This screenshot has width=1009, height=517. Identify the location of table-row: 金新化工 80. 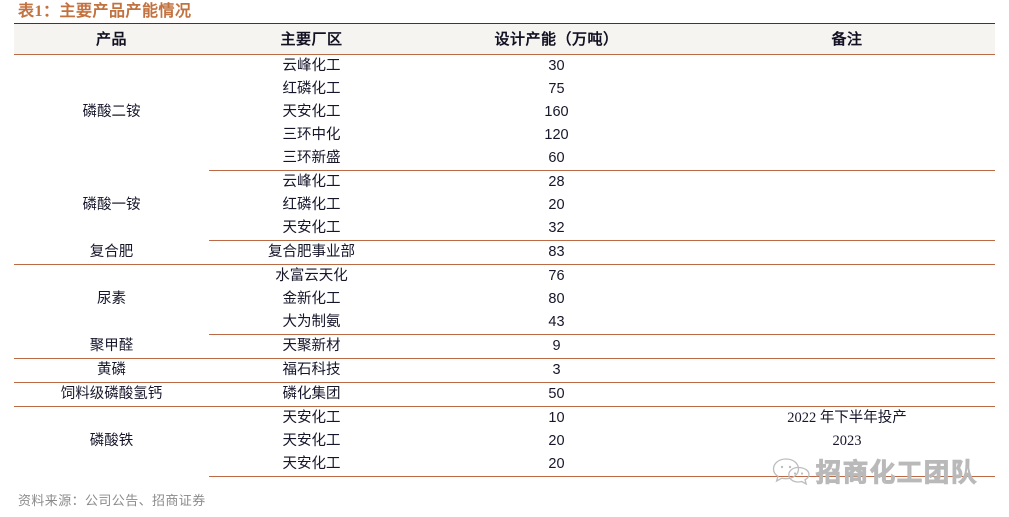
(504, 299).